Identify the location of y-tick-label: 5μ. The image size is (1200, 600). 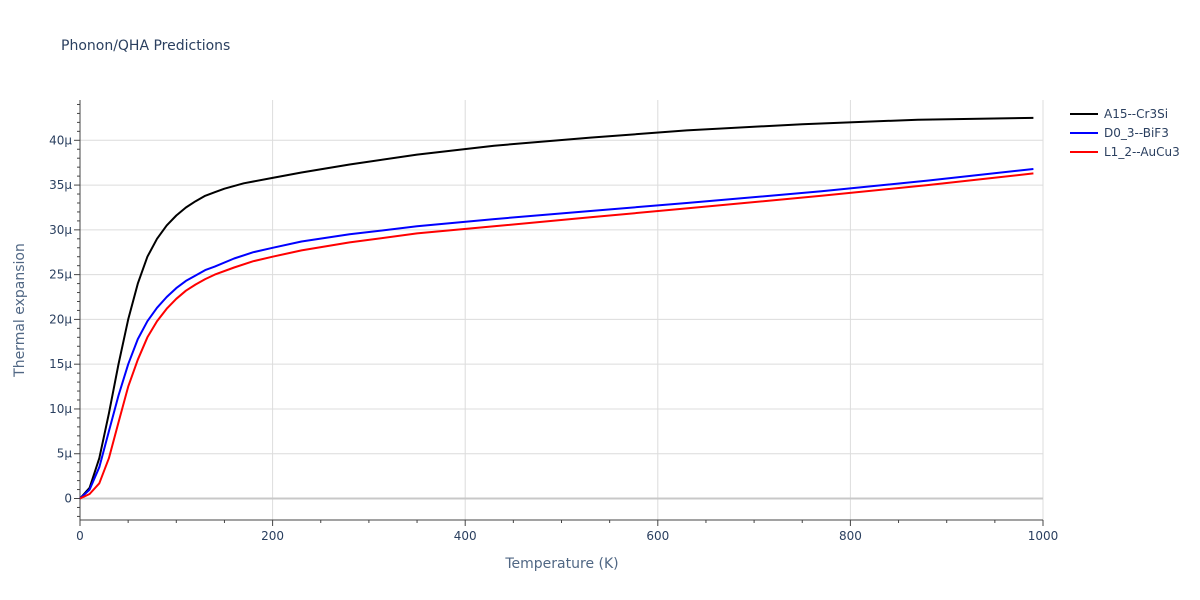
(65, 454).